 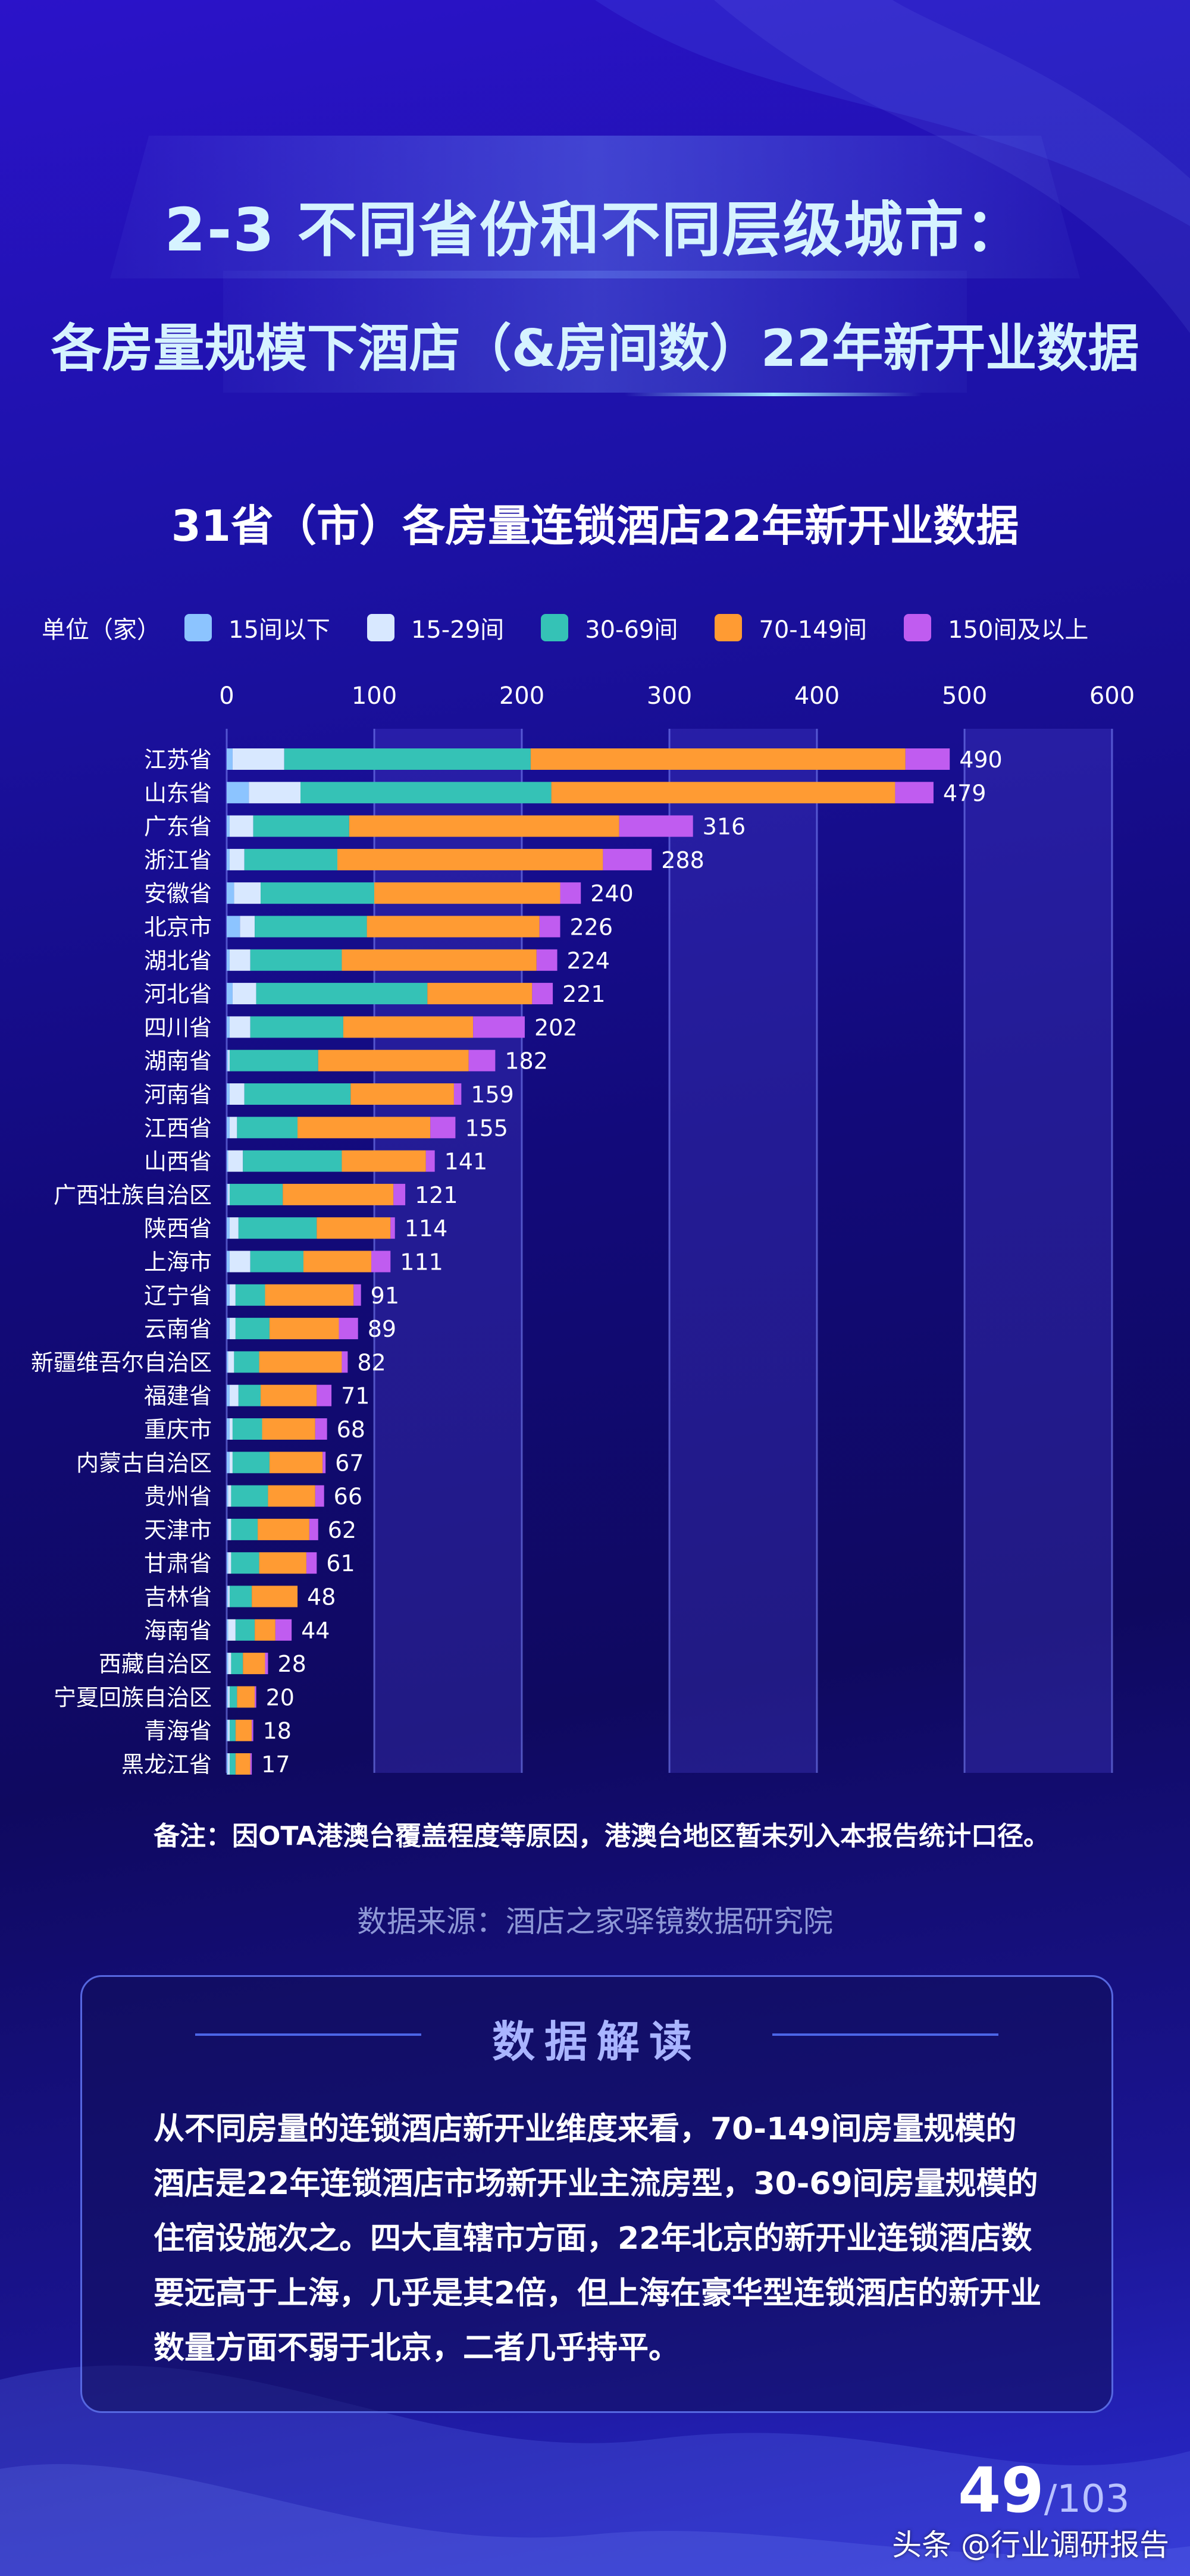 What do you see at coordinates (682, 860) in the screenshot?
I see `bar-total-label: 288` at bounding box center [682, 860].